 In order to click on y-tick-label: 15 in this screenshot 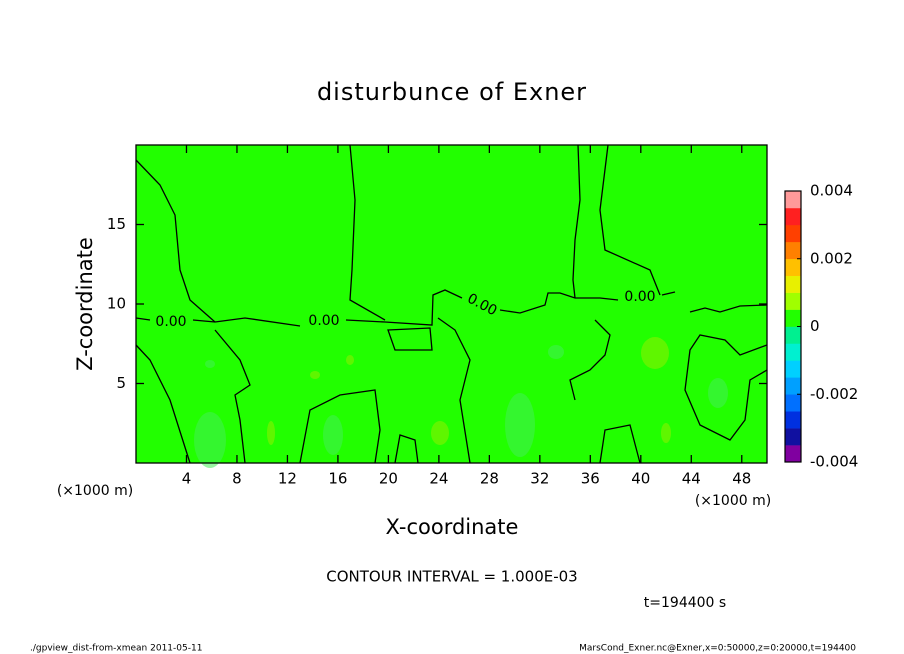, I will do `click(116, 224)`.